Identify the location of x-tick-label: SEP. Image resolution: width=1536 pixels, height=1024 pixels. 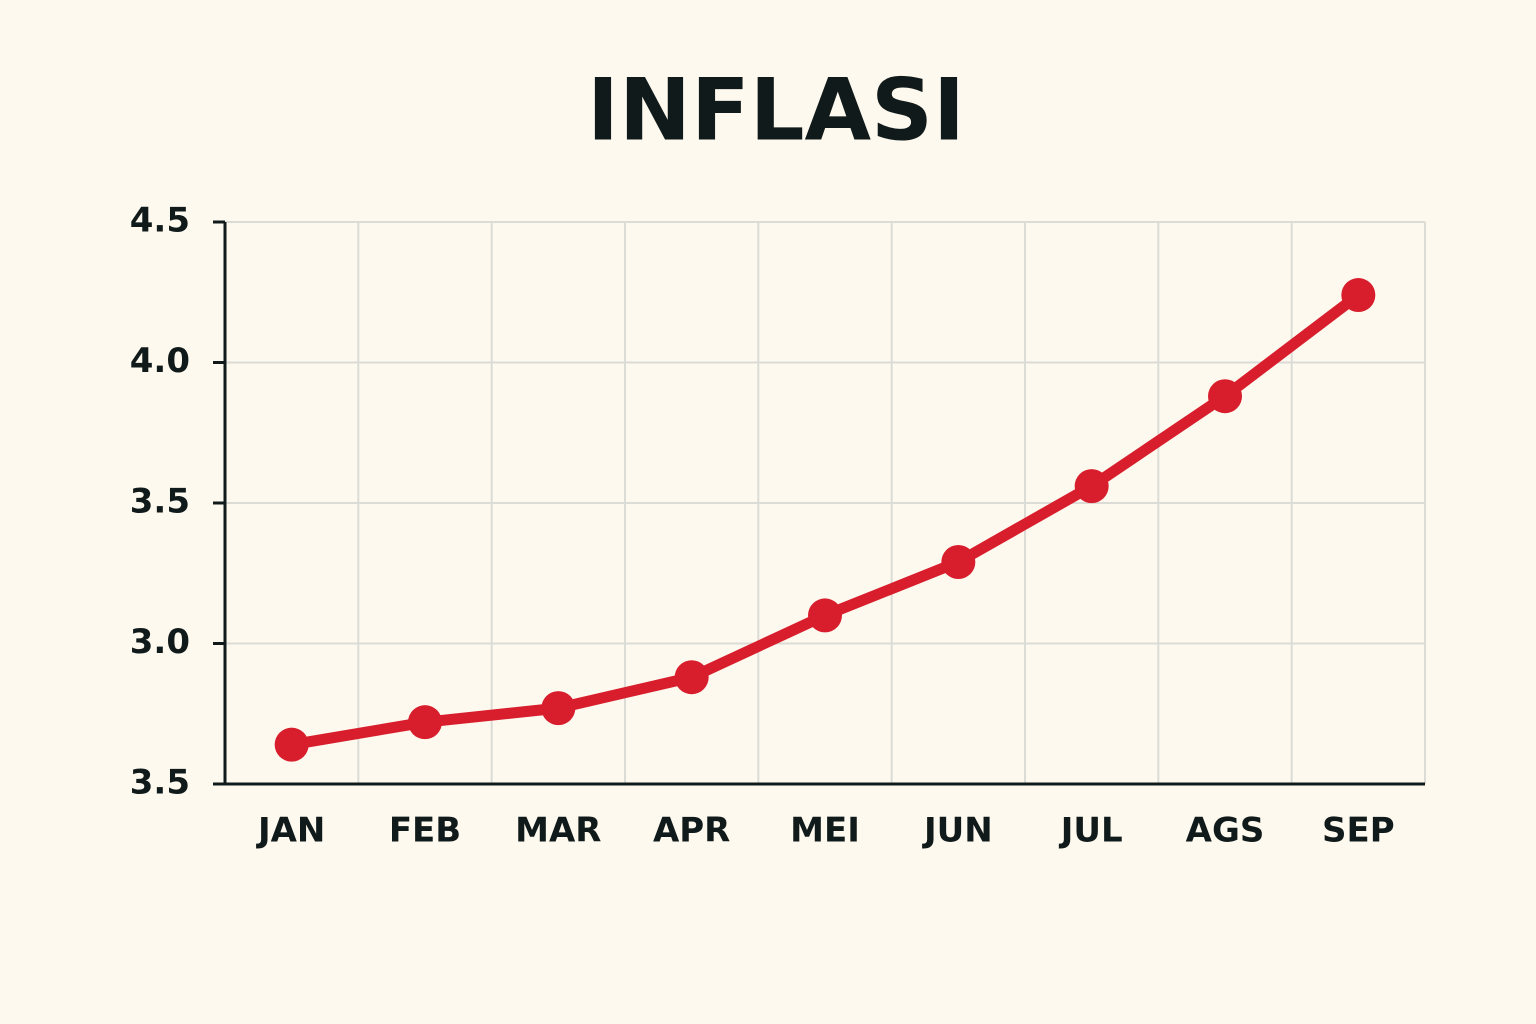
(1358, 831).